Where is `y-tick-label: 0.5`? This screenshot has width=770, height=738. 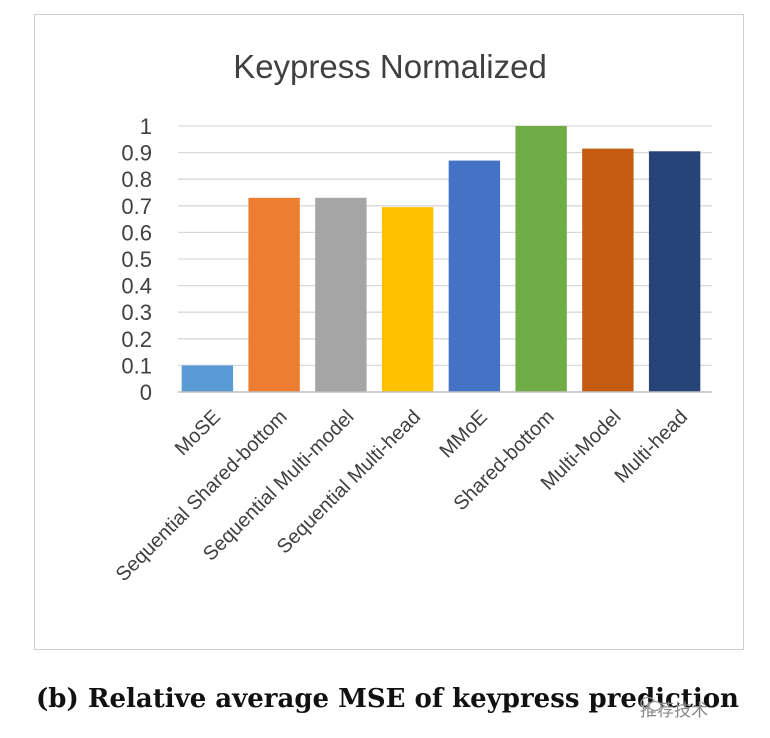
y-tick-label: 0.5 is located at coordinates (136, 259).